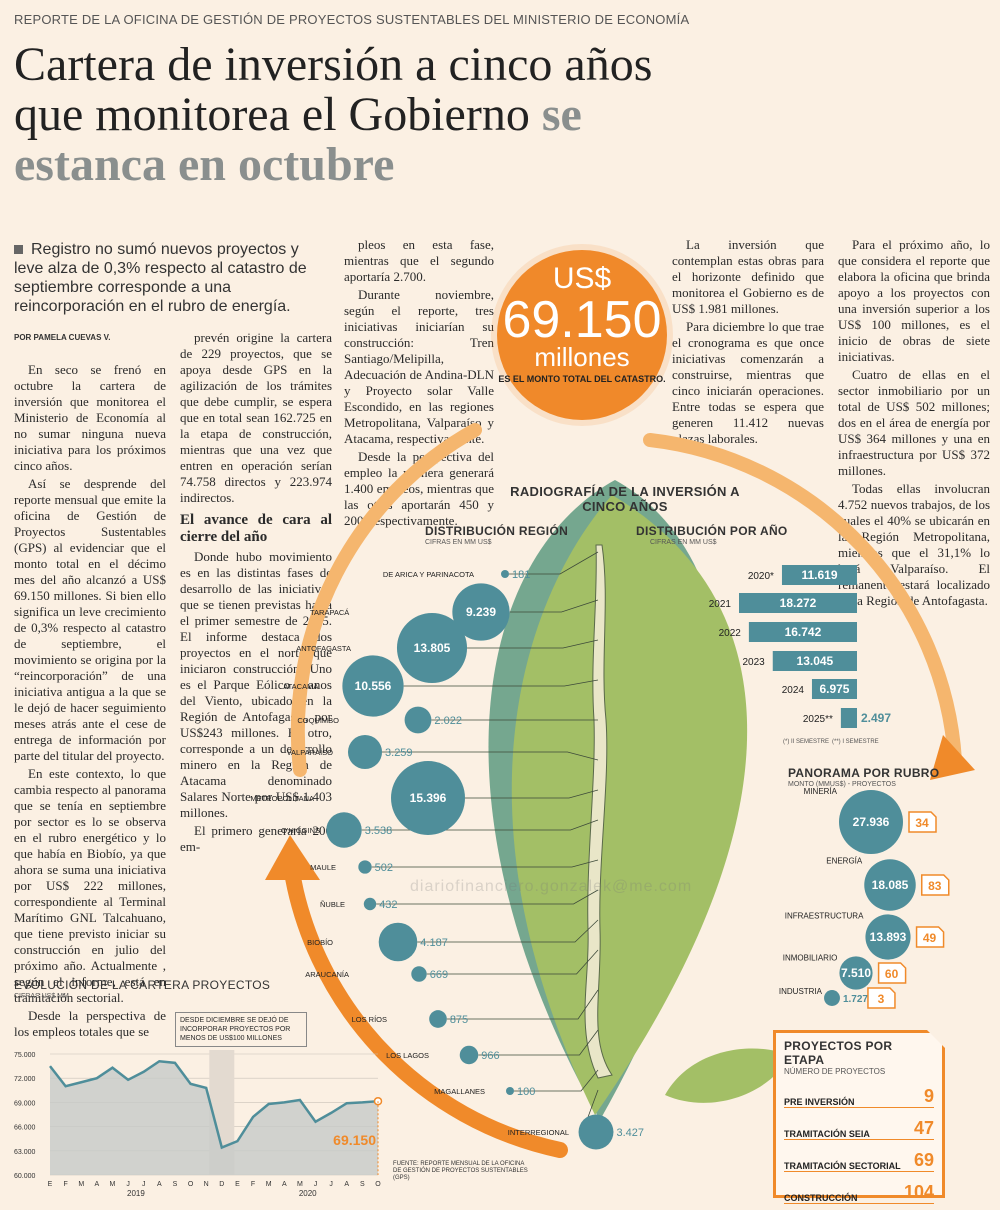 The image size is (1000, 1210). What do you see at coordinates (625, 499) in the screenshot?
I see `radiografia-title: RADIOGRAFÍA DE LA INVERSIÓN A CINCO AÑOS` at bounding box center [625, 499].